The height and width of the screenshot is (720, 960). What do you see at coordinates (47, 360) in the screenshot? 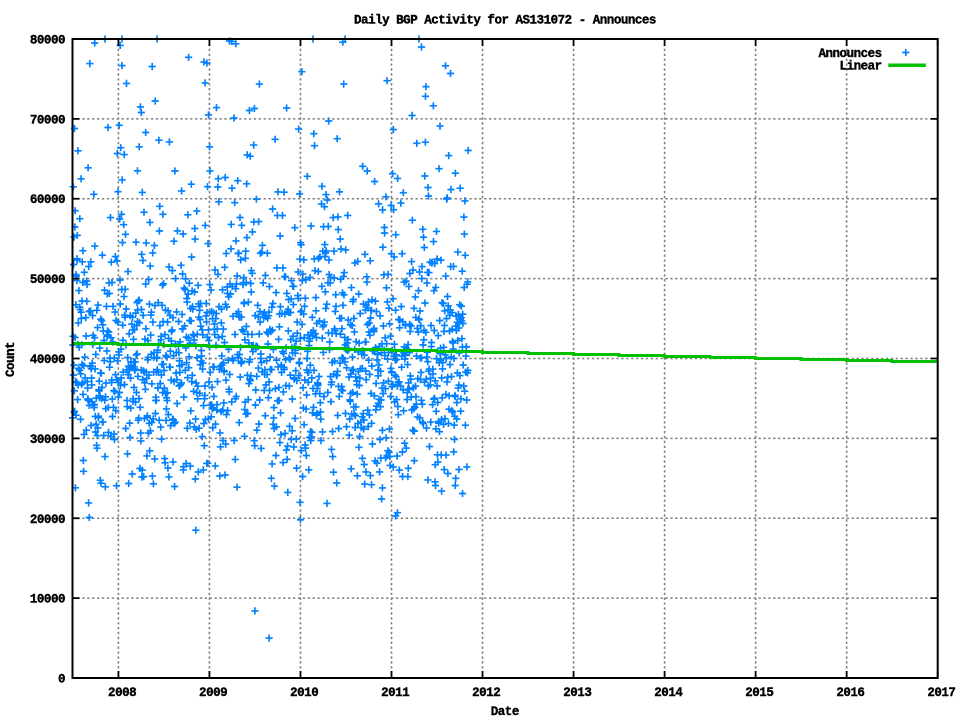
I see `svg-text: 40000` at bounding box center [47, 360].